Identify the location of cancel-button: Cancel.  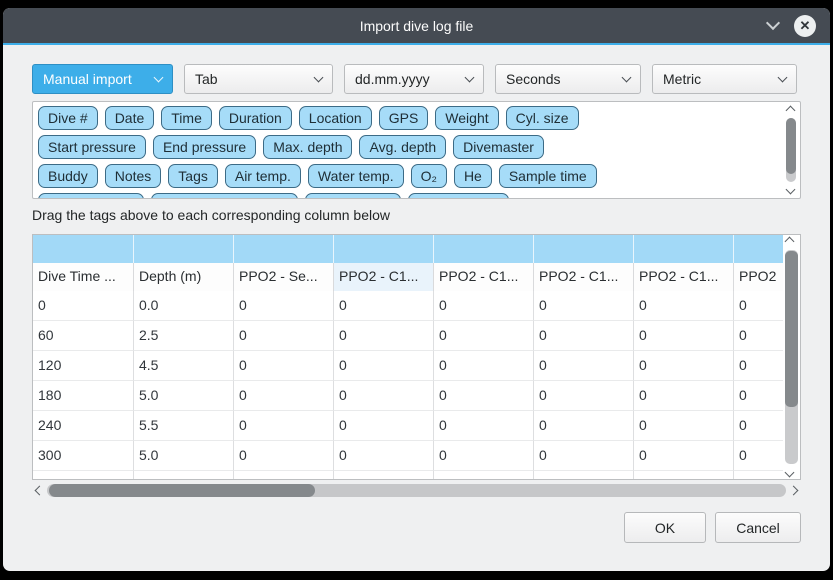
(758, 527).